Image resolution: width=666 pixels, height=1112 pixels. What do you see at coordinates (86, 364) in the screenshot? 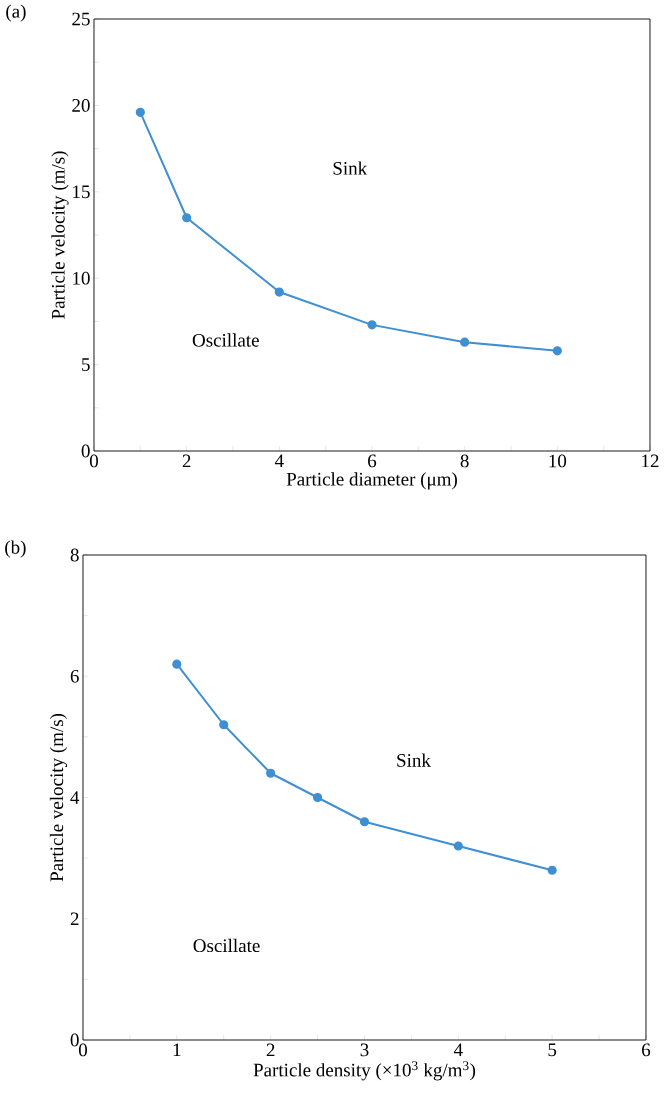
I see `y-tick-label: 5` at bounding box center [86, 364].